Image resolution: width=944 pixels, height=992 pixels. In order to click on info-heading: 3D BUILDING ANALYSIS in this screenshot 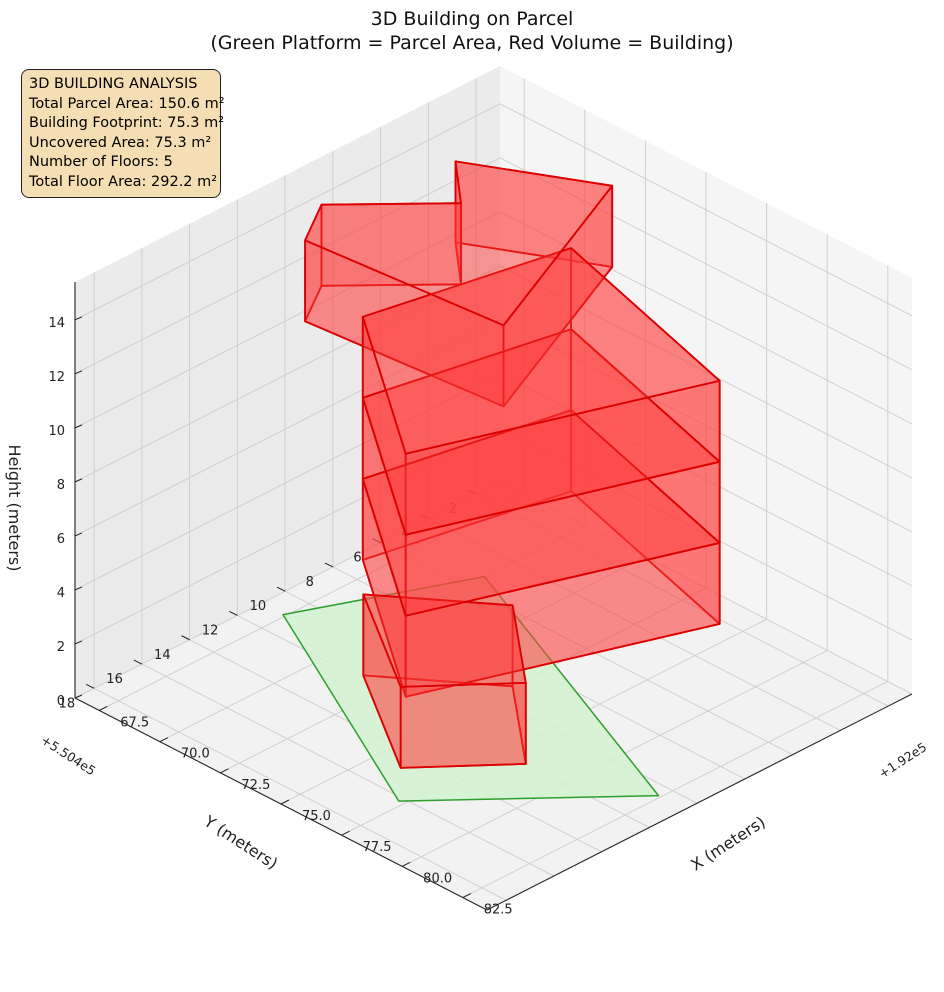, I will do `click(113, 84)`.